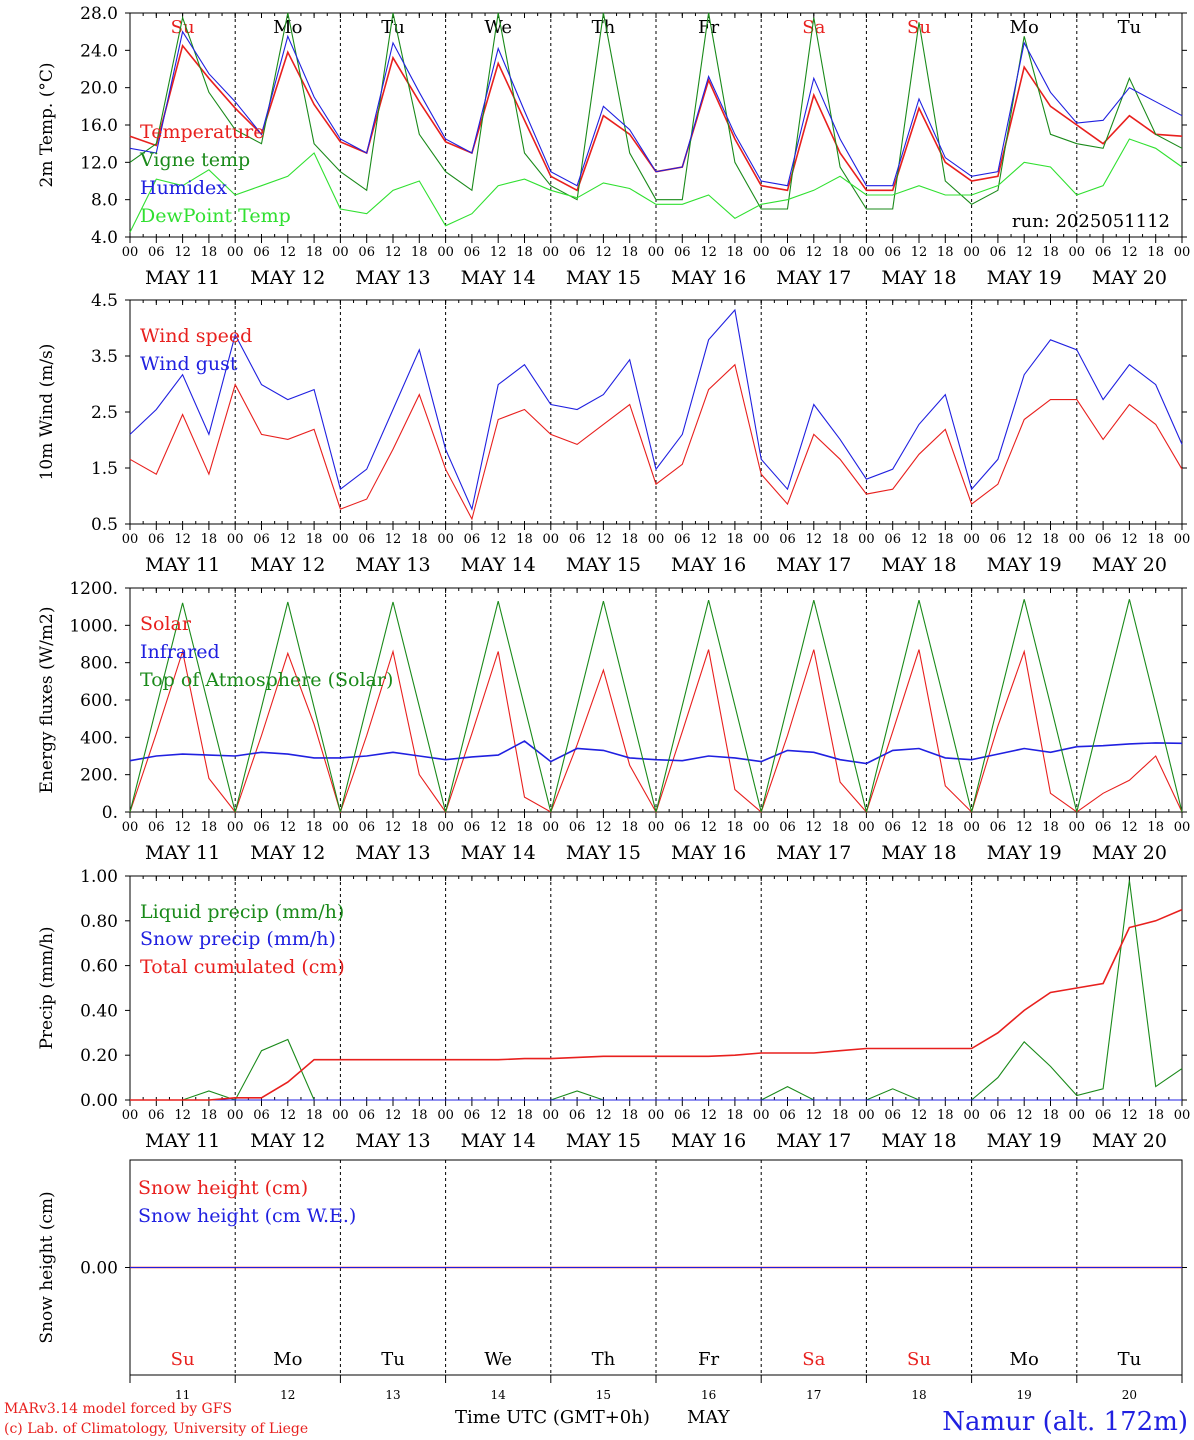  I want to click on date-label: MAY 14, so click(498, 565).